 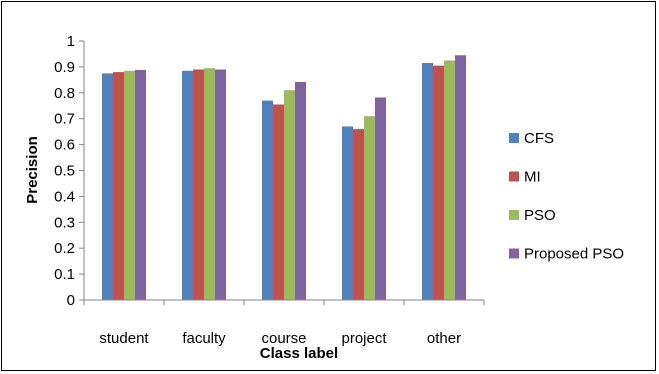 I want to click on y-tick-label: 0.8, so click(x=64, y=93).